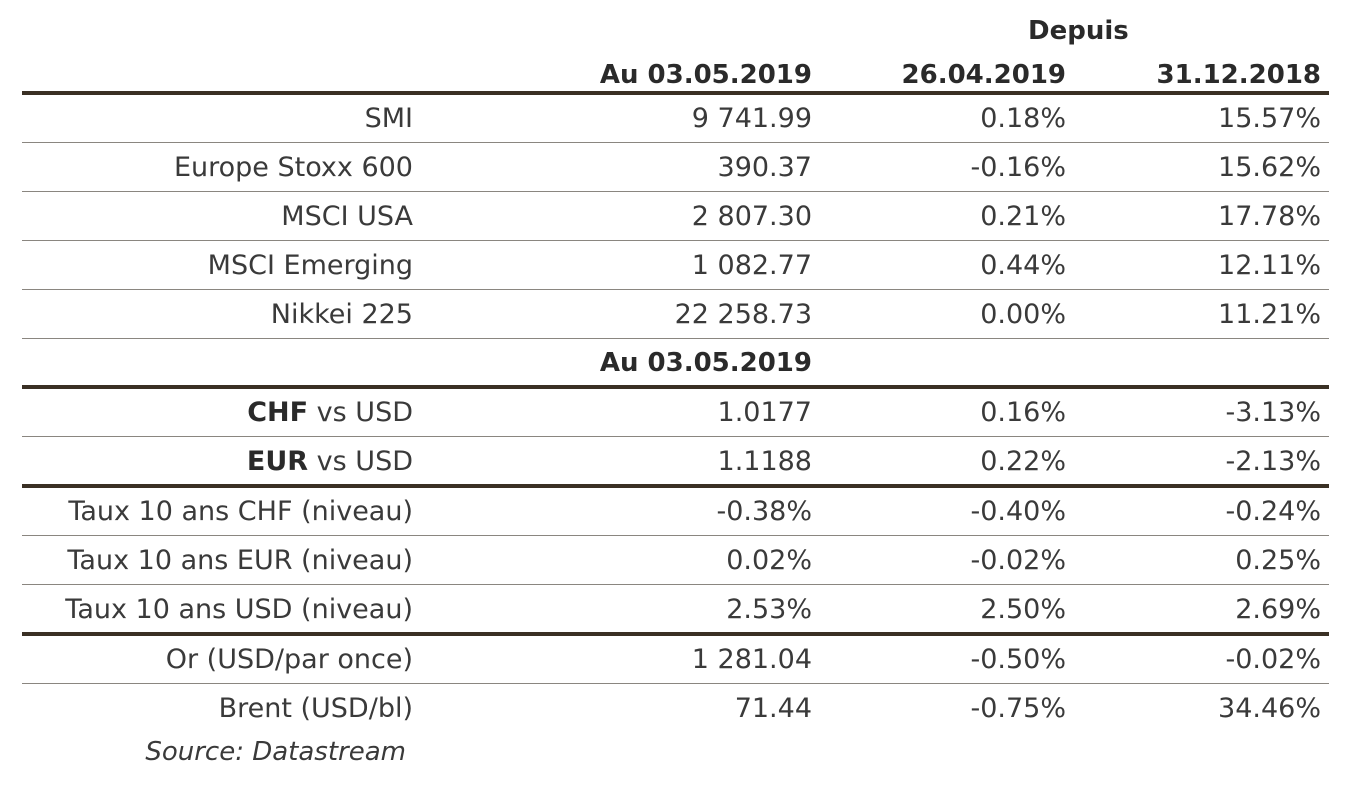  What do you see at coordinates (315, 708) in the screenshot?
I see `row-label: Brent (USD/bl)` at bounding box center [315, 708].